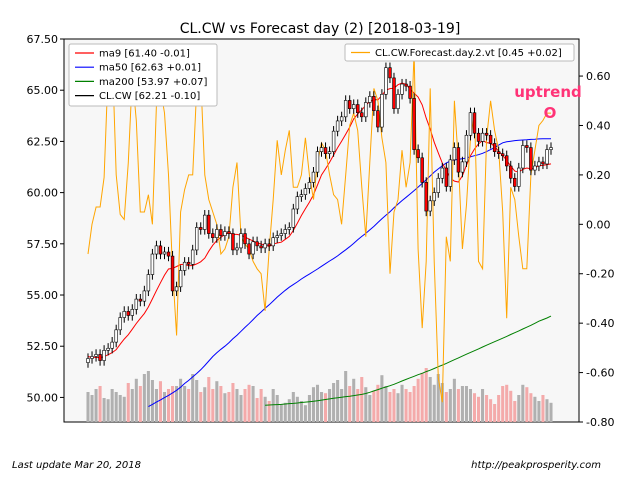 Image resolution: width=640 pixels, height=480 pixels. I want to click on right-axis: 0.60 0.40 0.20 0.00 -0.20 -0.40 -0.60 -0.80, so click(596, 249).